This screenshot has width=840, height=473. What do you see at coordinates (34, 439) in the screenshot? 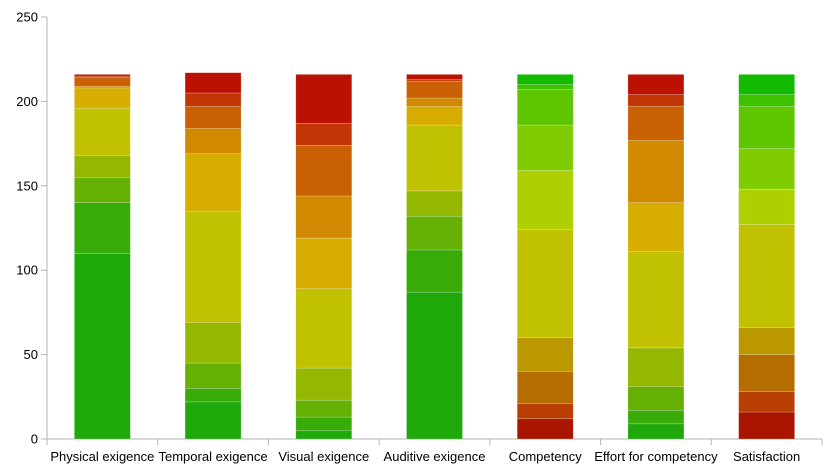
I see `y-tick-label: 0` at bounding box center [34, 439].